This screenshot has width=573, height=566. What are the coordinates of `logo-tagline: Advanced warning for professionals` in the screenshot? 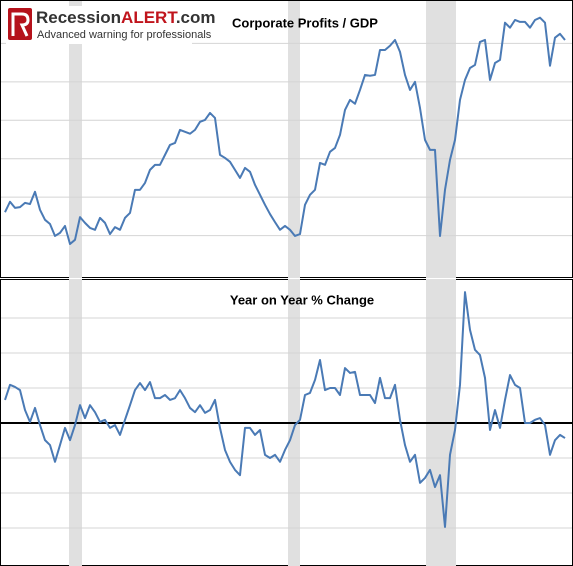 It's located at (124, 35).